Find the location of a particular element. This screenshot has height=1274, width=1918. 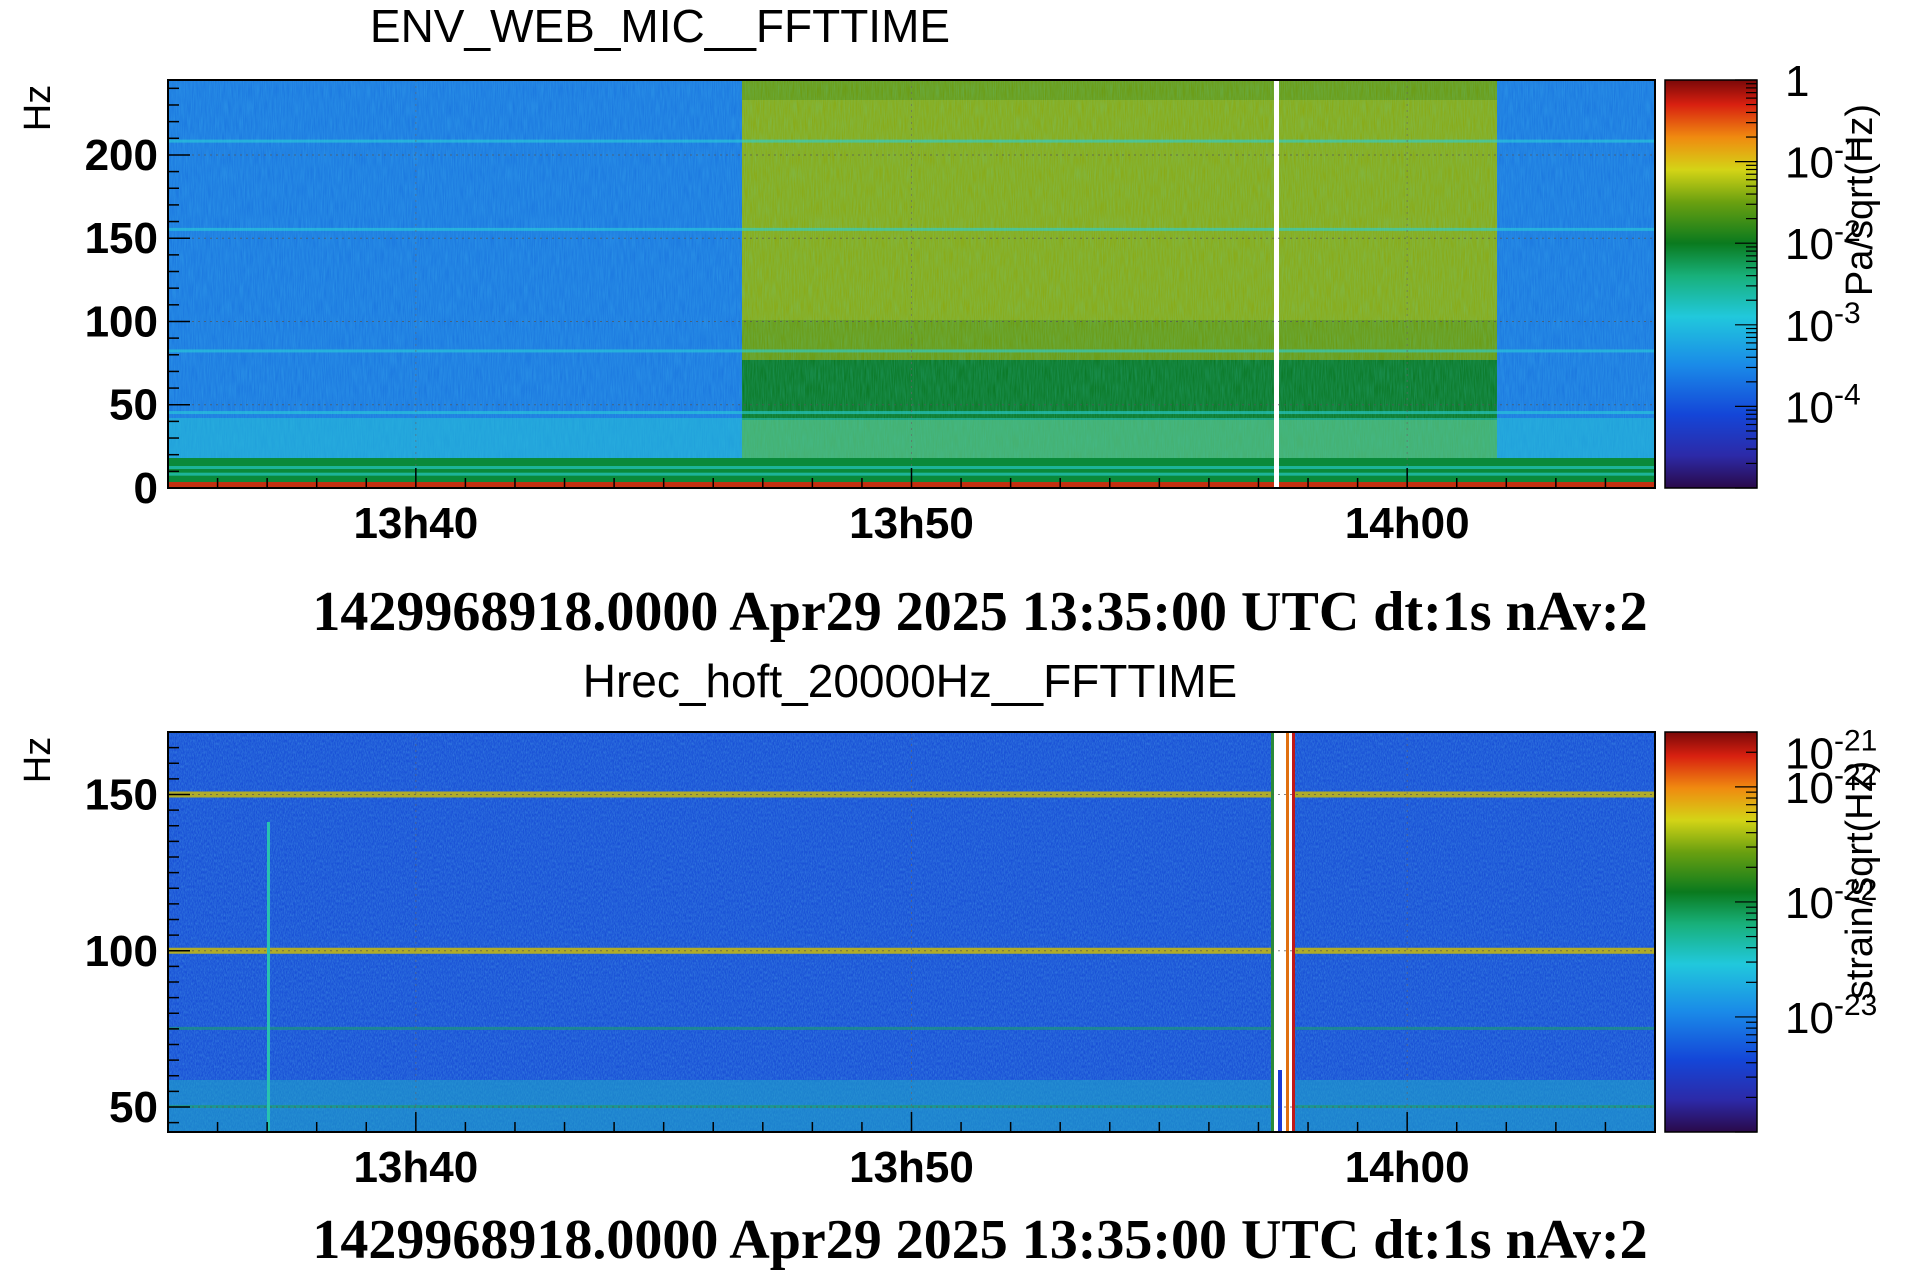

colorbar-ticks: 1 10⁻¹ 10⁻² 10⁻³ 10⁻⁴ is located at coordinates (1798, 273).